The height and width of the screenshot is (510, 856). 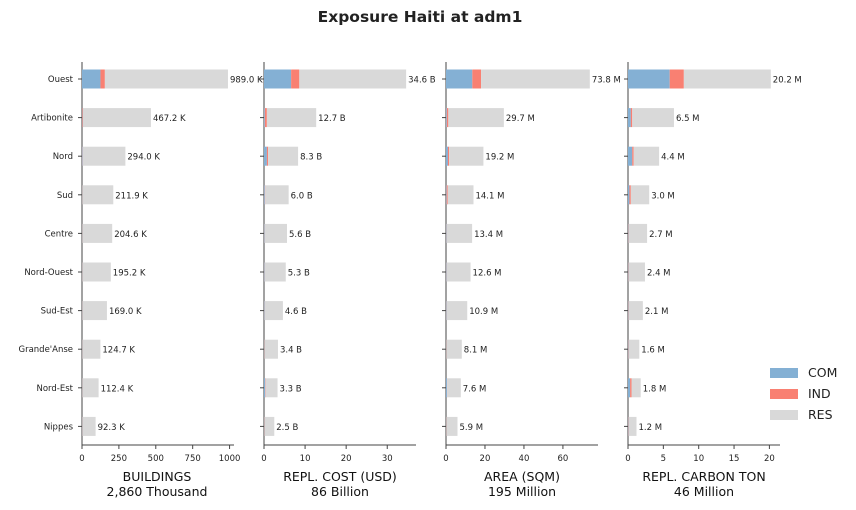 I want to click on data-label: 3.3 B, so click(x=291, y=389).